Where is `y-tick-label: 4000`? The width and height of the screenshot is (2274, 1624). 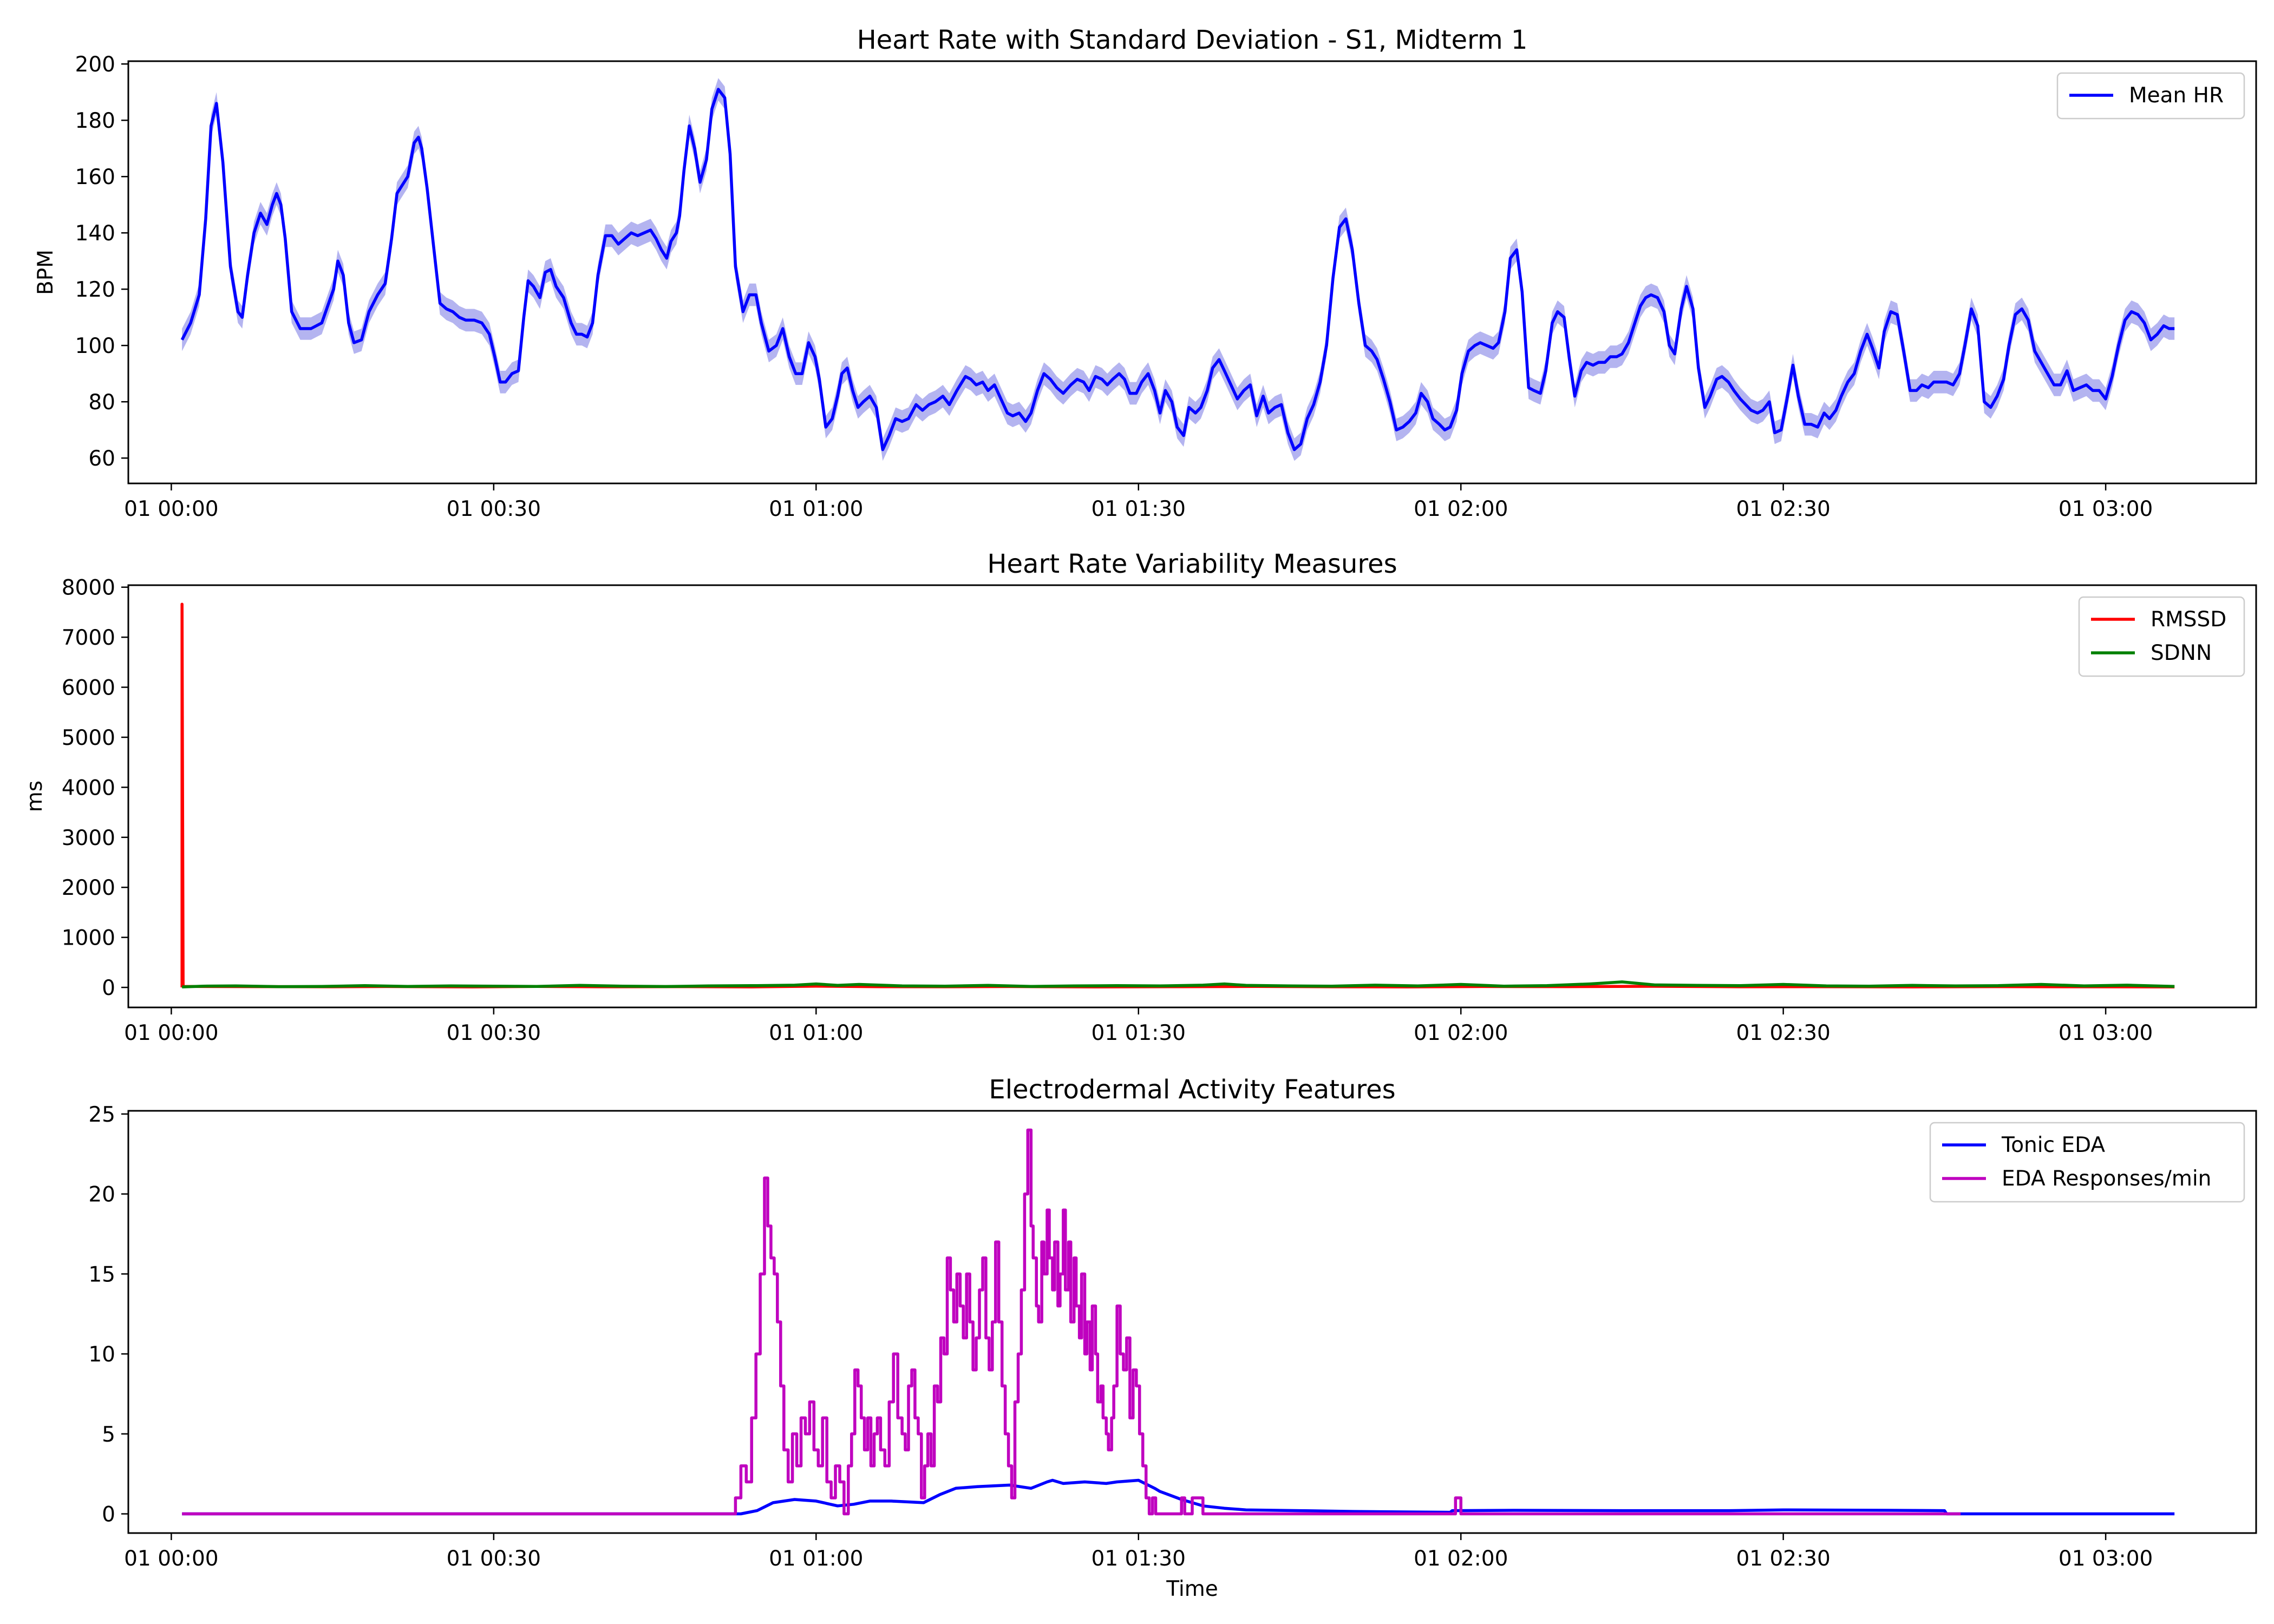
y-tick-label: 4000 is located at coordinates (89, 788).